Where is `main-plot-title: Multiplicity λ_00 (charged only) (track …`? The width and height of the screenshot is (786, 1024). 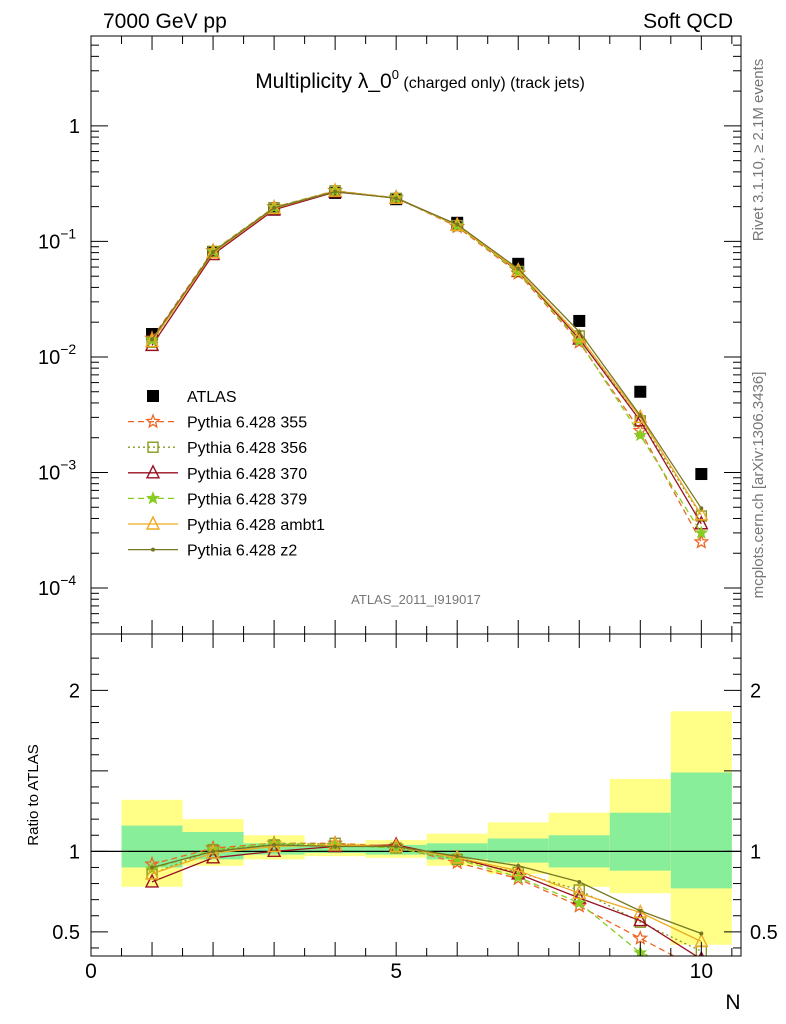
main-plot-title: Multiplicity λ_00 (charged only) (track … is located at coordinates (420, 80).